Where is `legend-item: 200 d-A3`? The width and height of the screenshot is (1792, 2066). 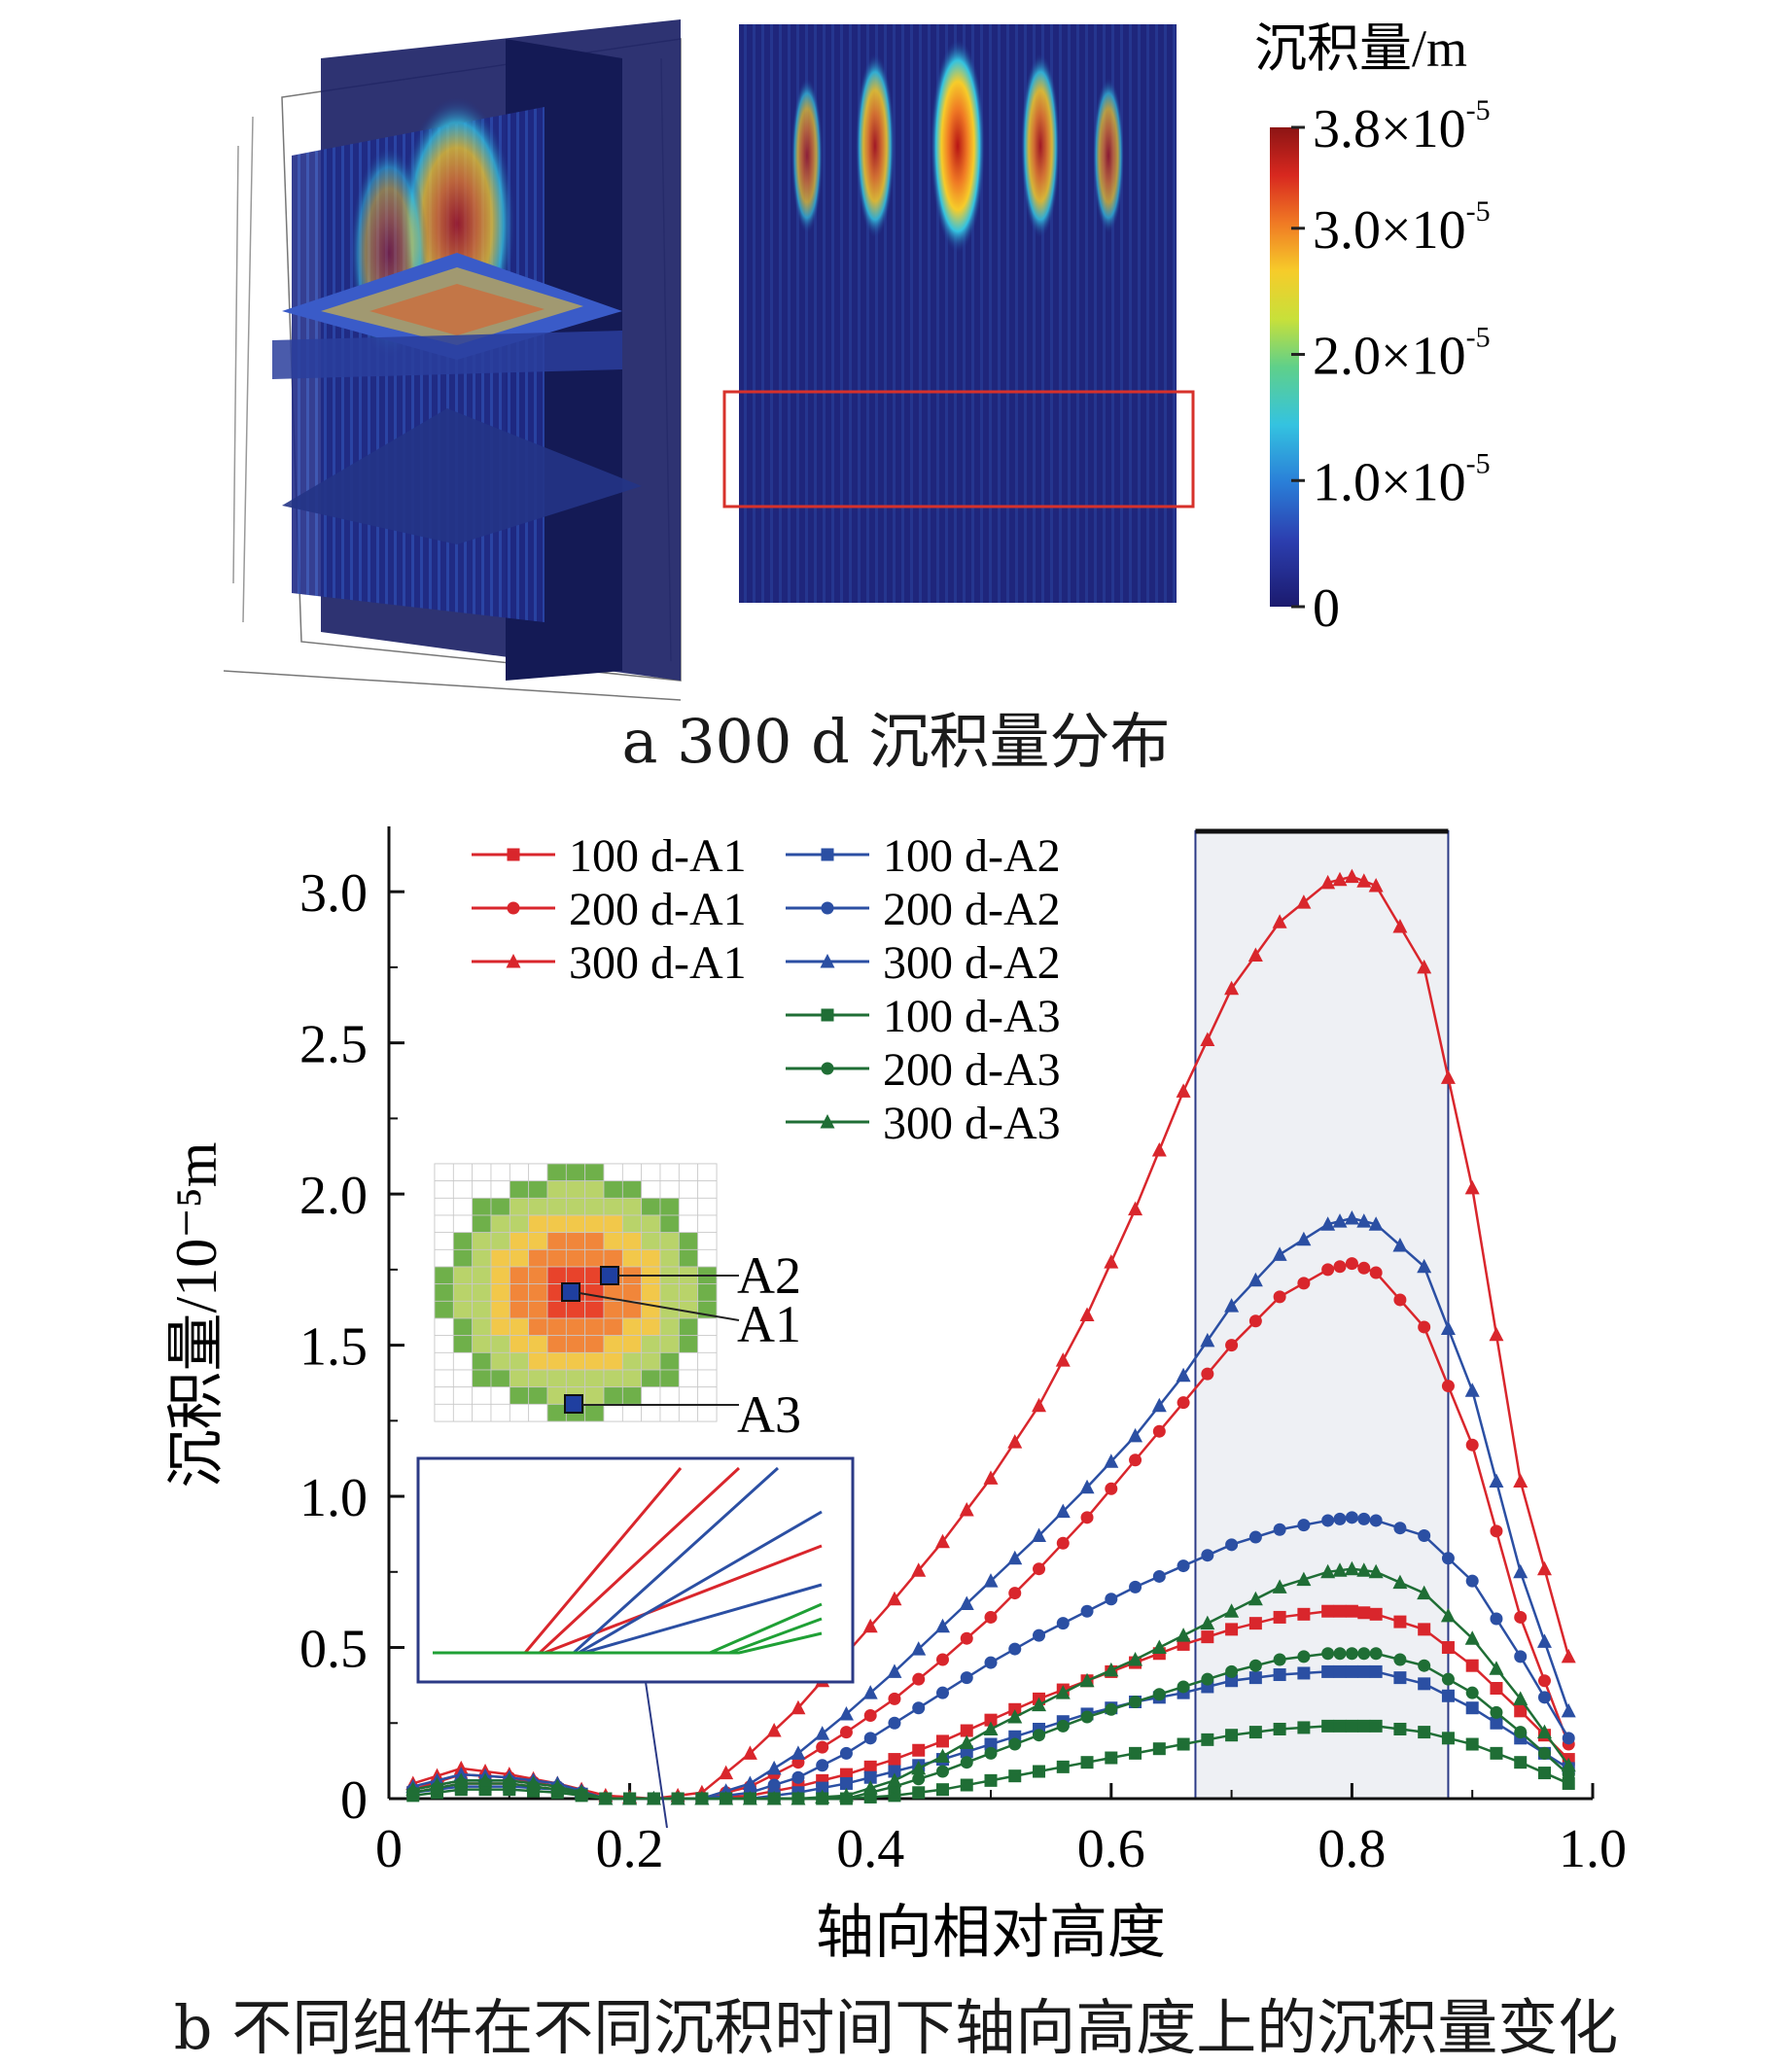 legend-item: 200 d-A3 is located at coordinates (923, 1070).